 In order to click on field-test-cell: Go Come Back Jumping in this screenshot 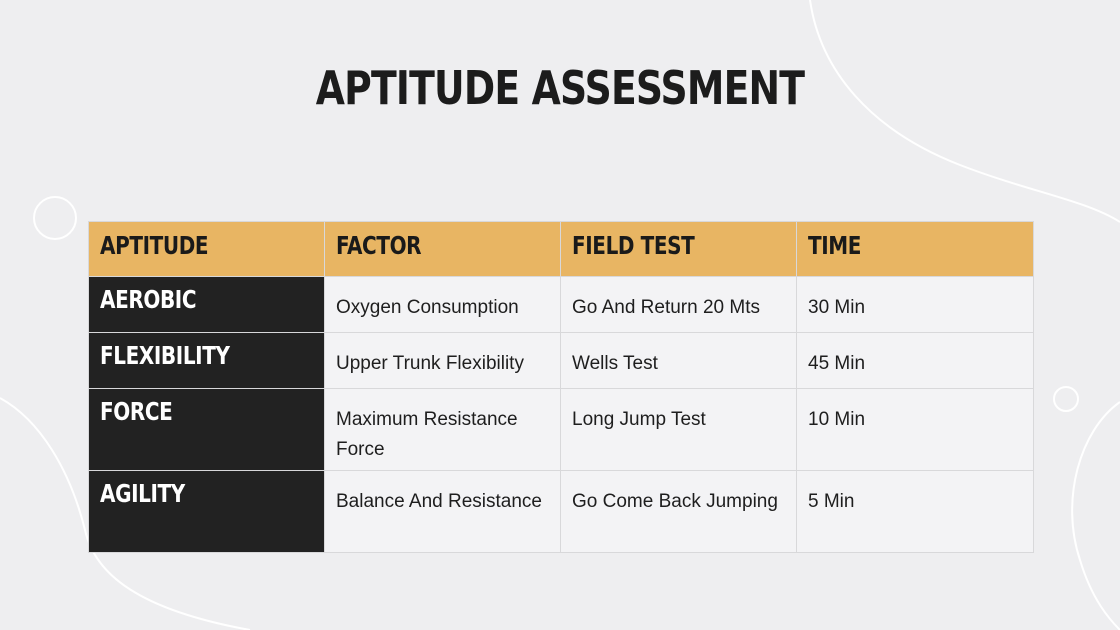, I will do `click(678, 511)`.